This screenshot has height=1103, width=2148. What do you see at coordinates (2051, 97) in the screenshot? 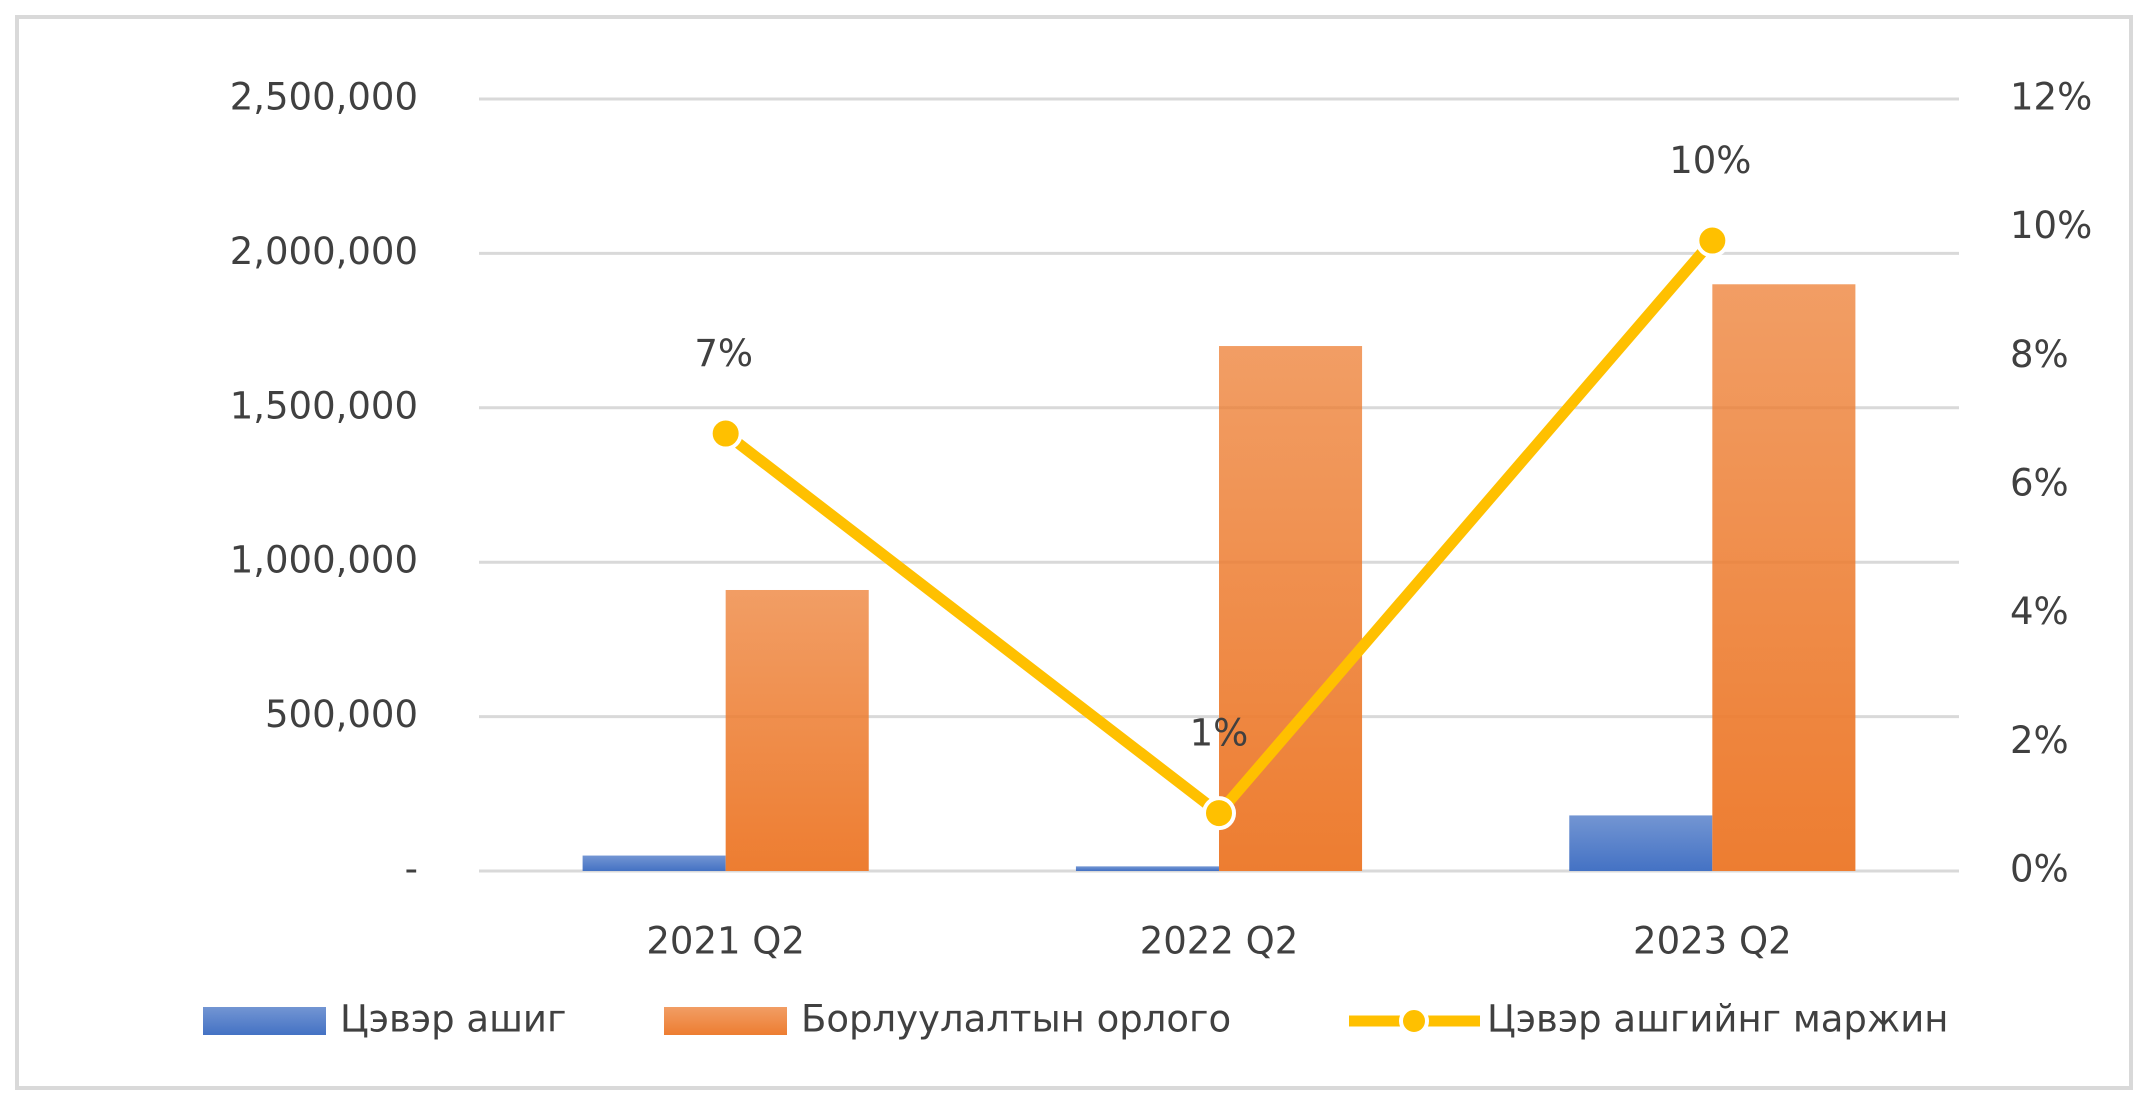
I see `y2-tick-label: 12%` at bounding box center [2051, 97].